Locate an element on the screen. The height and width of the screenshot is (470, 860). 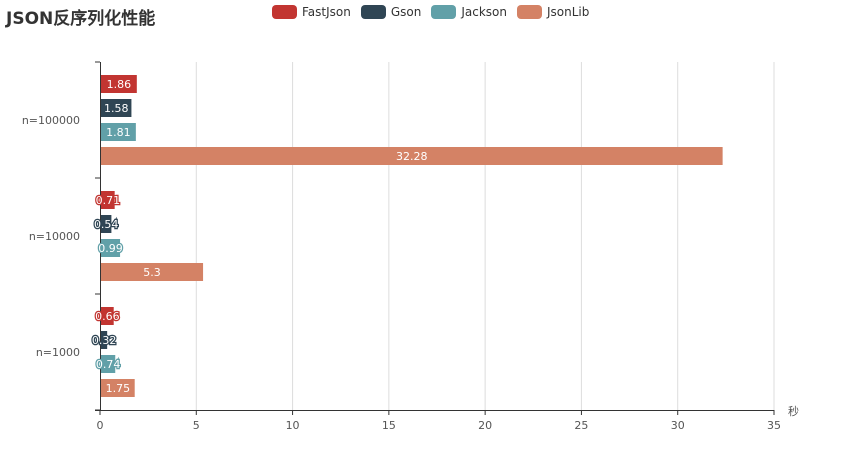
y-category-label: n=100000 is located at coordinates (51, 120).